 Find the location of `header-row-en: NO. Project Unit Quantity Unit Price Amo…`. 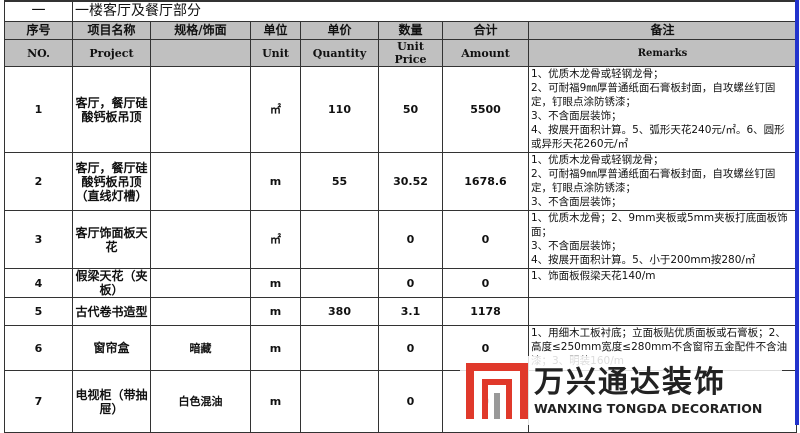

header-row-en: NO. Project Unit Quantity Unit Price Amo… is located at coordinates (401, 53).